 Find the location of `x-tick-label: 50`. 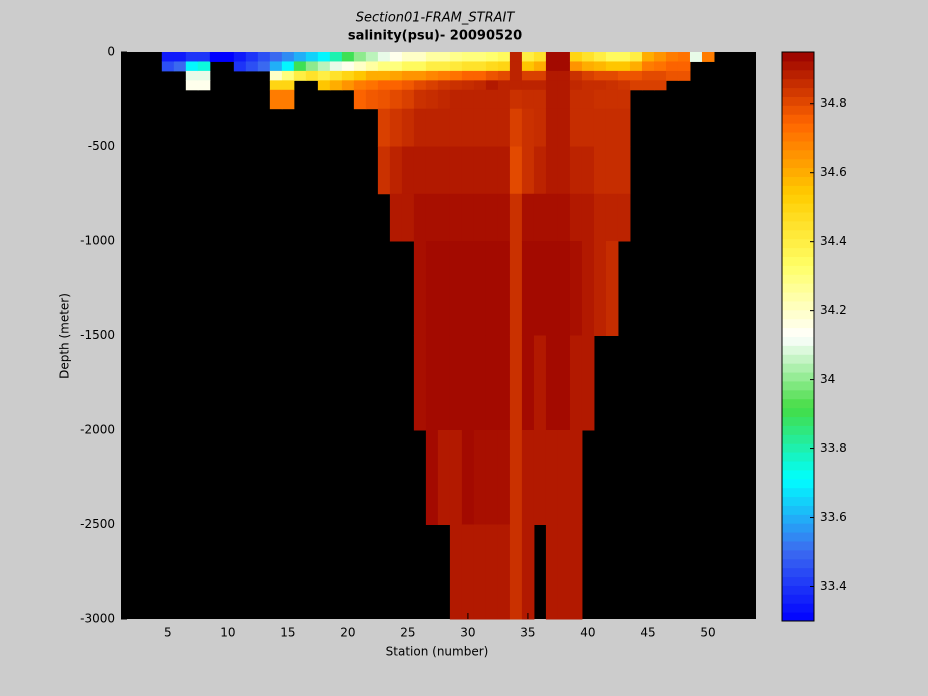

x-tick-label: 50 is located at coordinates (707, 633).